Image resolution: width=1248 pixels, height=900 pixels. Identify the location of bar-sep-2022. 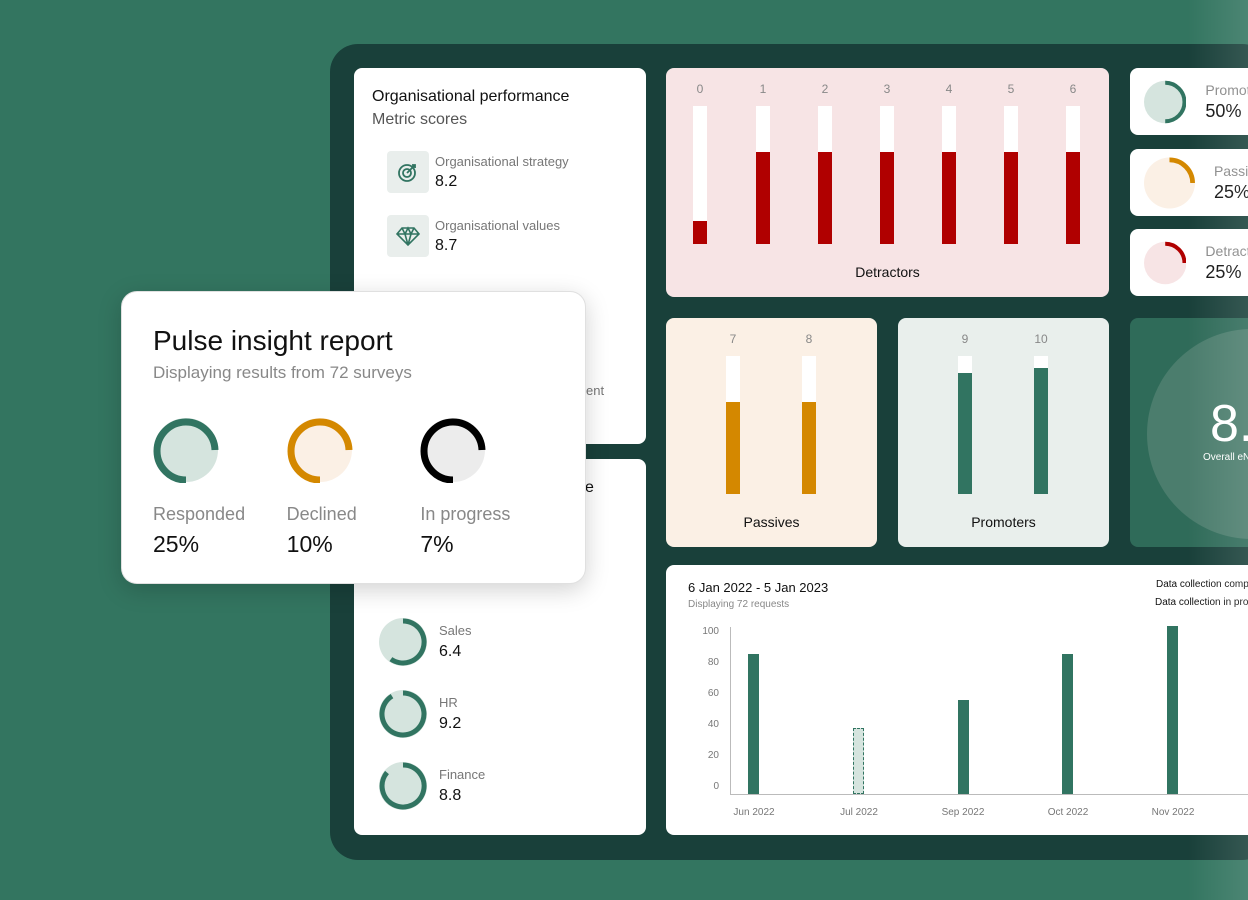
(963, 747).